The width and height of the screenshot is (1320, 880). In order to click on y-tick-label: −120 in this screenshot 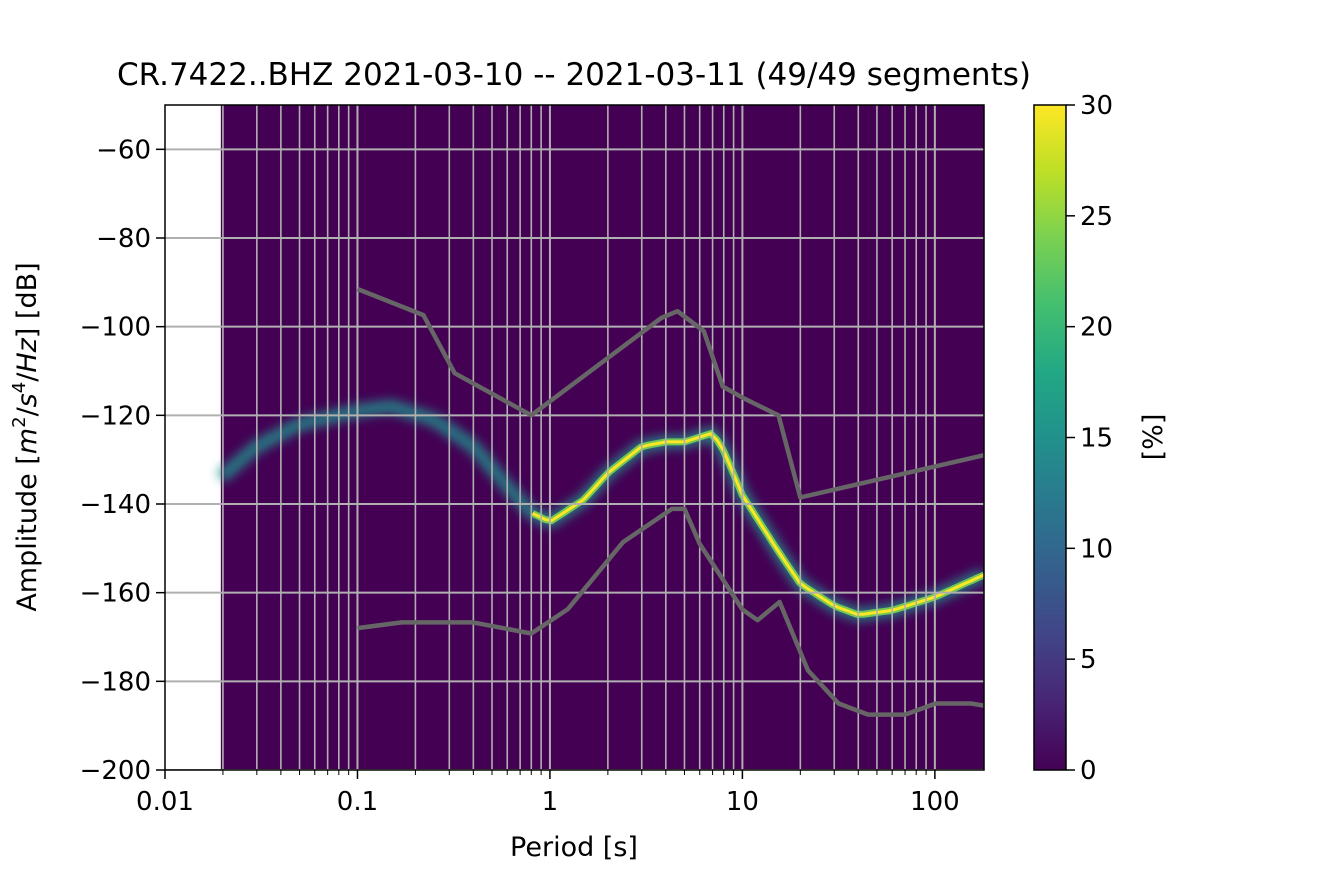, I will do `click(115, 416)`.